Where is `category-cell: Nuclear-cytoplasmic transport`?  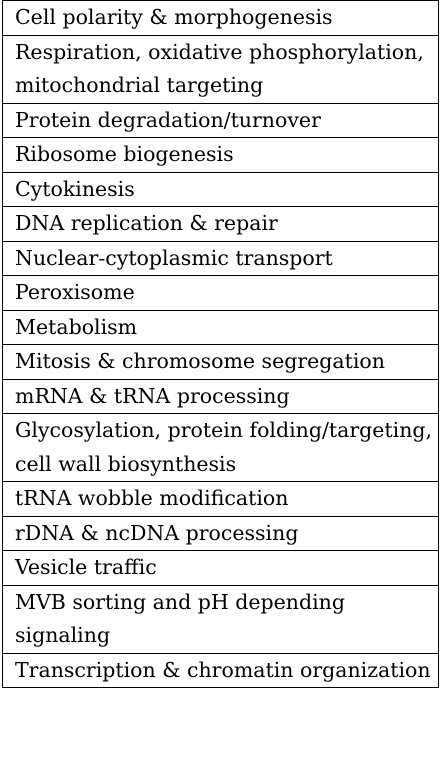 category-cell: Nuclear-cytoplasmic transport is located at coordinates (220, 258).